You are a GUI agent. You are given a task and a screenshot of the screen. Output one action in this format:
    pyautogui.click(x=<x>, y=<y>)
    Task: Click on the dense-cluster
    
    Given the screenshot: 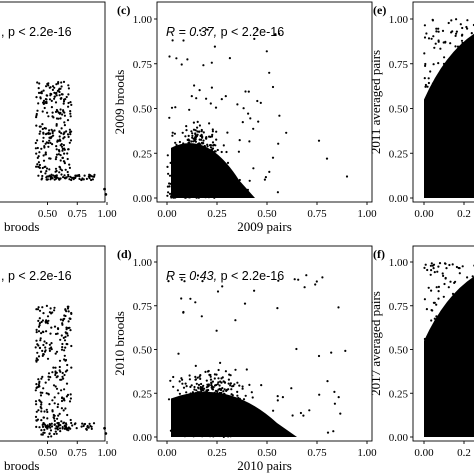 What is the action you would take?
    pyautogui.click(x=213, y=170)
    